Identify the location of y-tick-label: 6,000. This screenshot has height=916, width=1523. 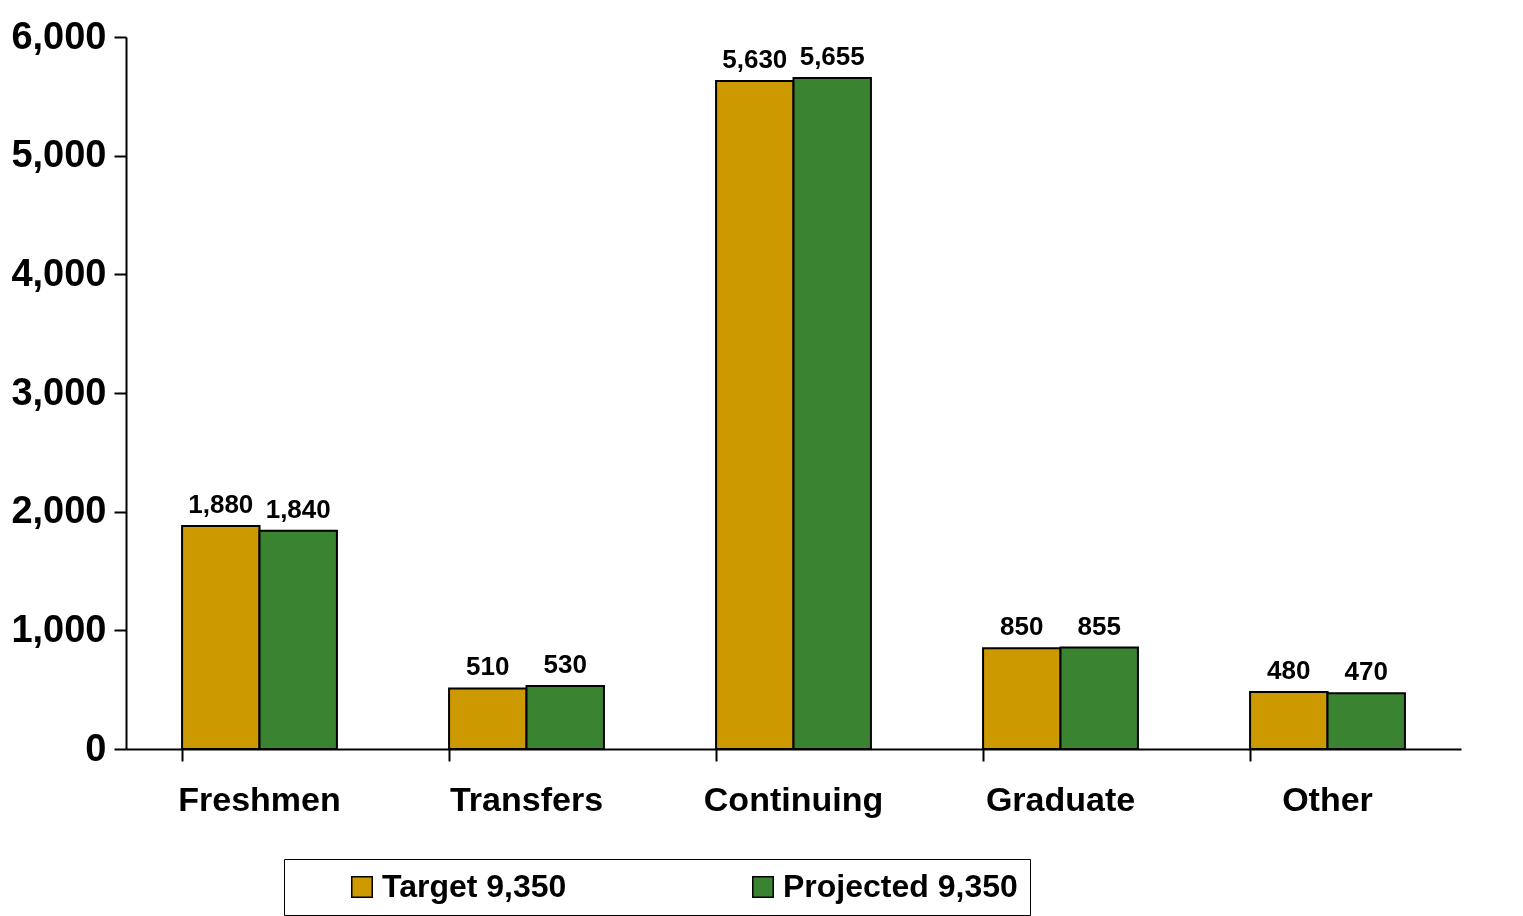
(59, 35).